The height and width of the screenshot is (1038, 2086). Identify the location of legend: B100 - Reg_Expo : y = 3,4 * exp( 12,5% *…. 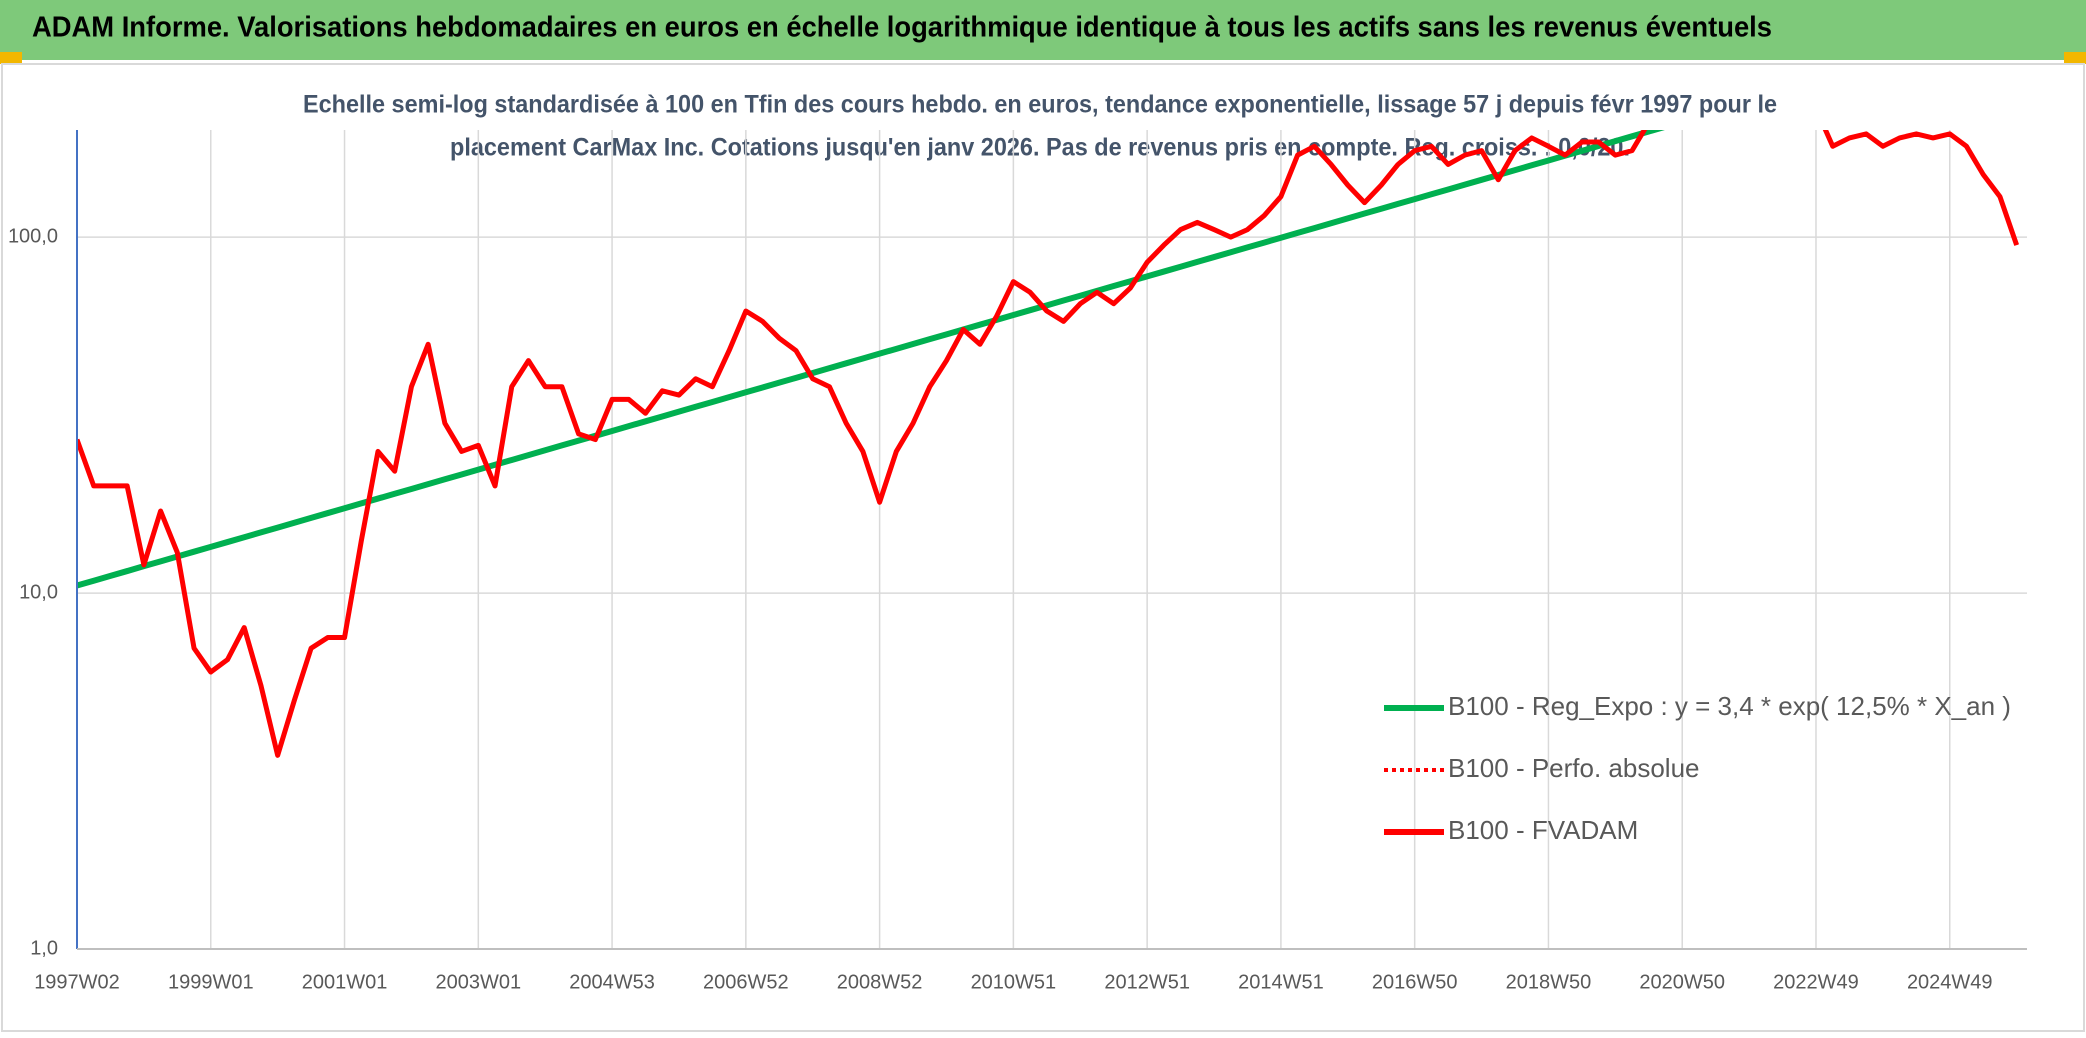
(1697, 768).